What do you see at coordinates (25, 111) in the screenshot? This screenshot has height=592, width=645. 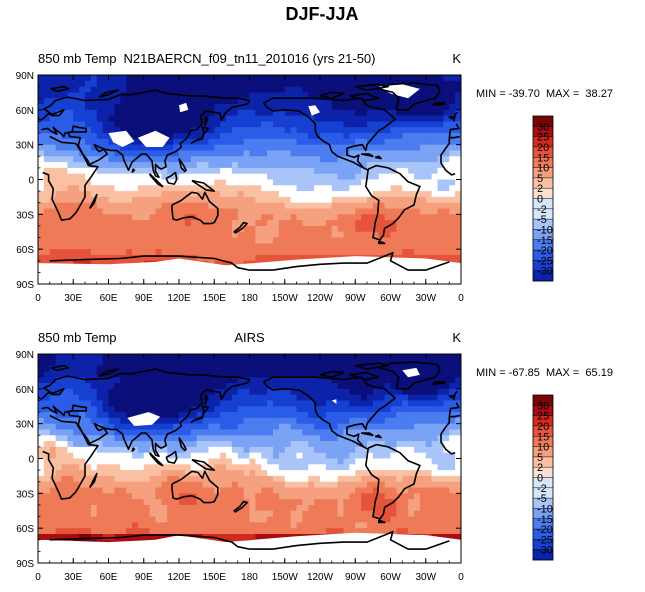 I see `y-tick-label: 60N` at bounding box center [25, 111].